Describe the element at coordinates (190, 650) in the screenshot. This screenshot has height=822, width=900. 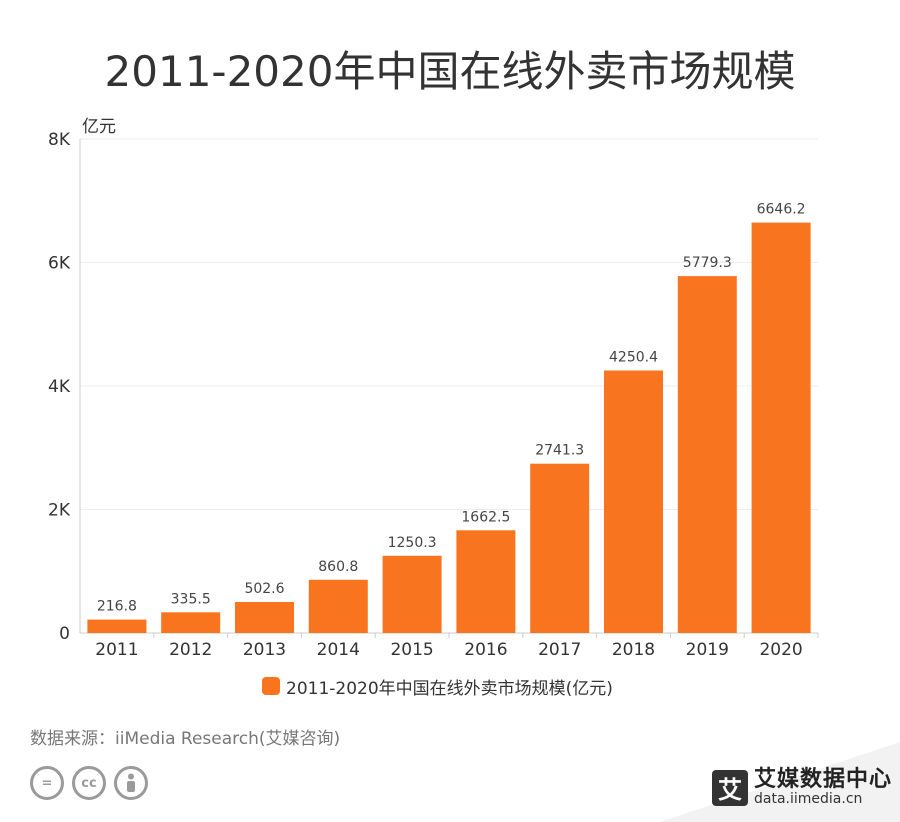
I see `x-tick-label: 2012` at that location.